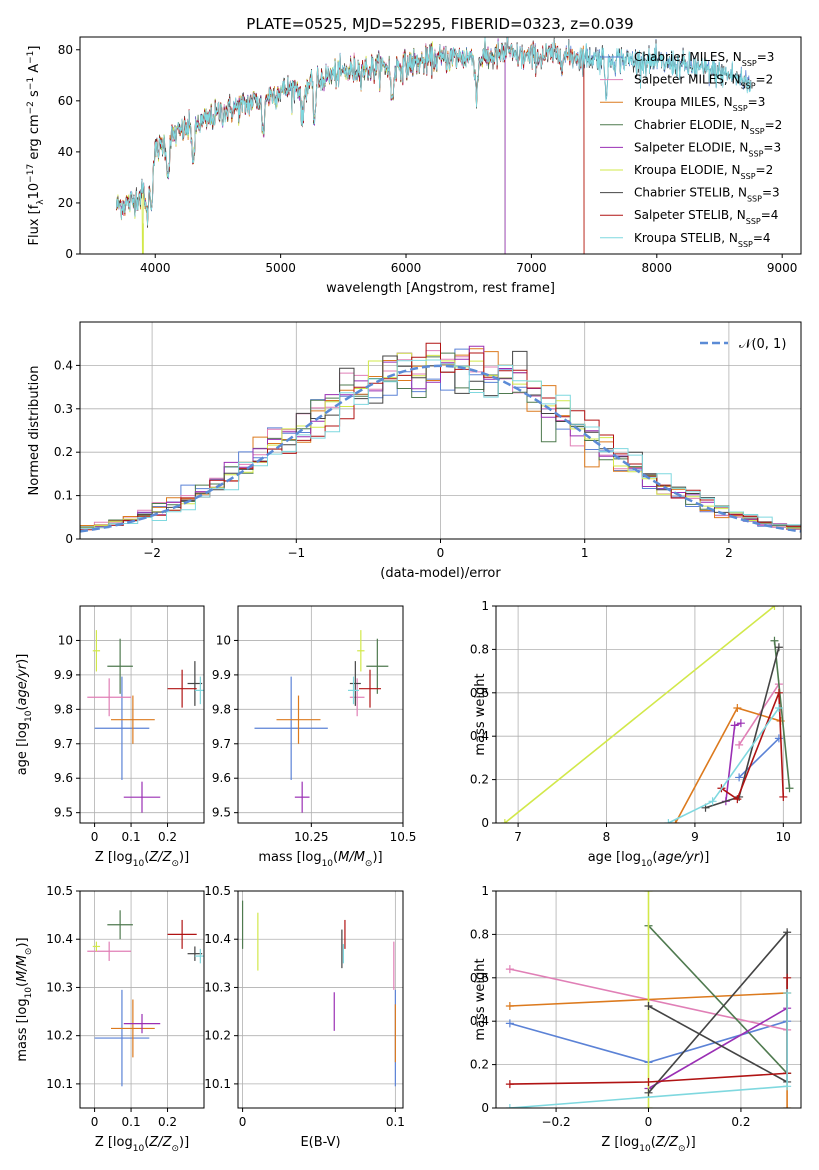 The image size is (819, 1170). I want to click on y-axis-label-part: Normed distribution, so click(34, 431).